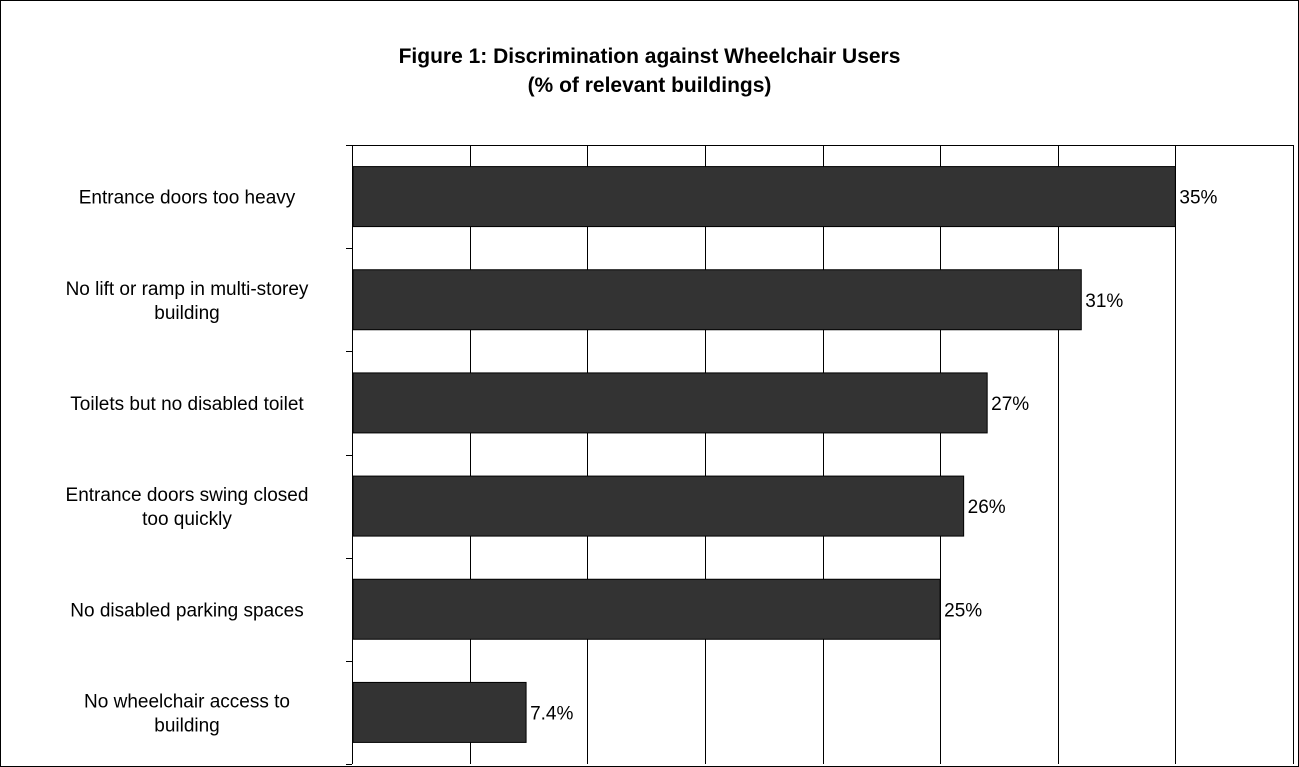 Image resolution: width=1299 pixels, height=767 pixels. What do you see at coordinates (1010, 404) in the screenshot?
I see `data-label: 27%` at bounding box center [1010, 404].